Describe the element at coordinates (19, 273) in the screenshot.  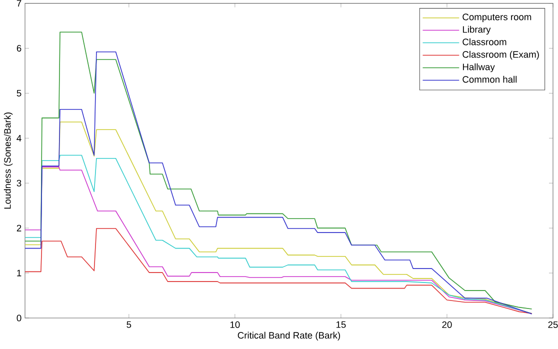
I see `y-tick-label: 1` at that location.